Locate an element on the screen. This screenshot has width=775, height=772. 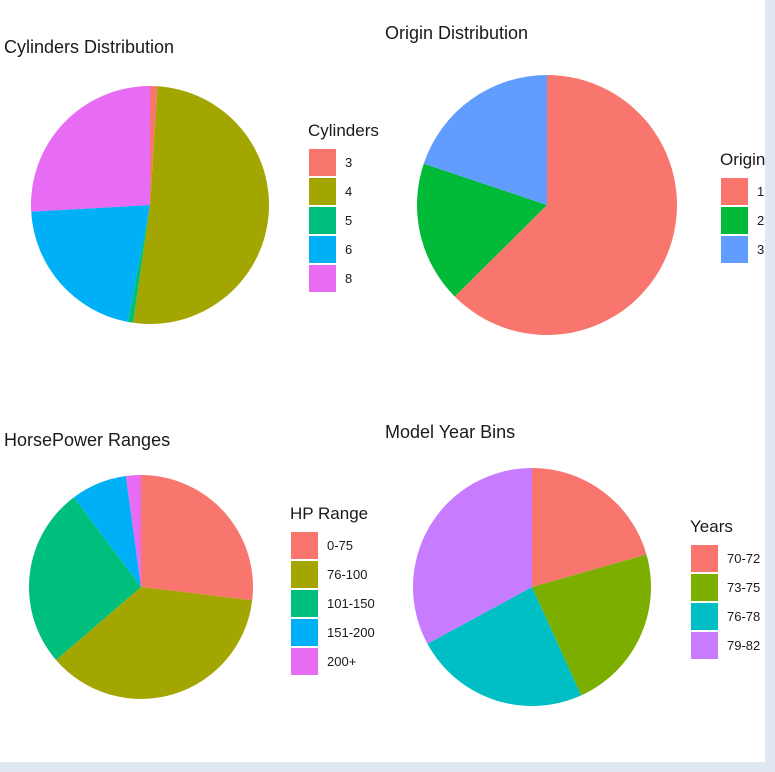
legend-label: 79-82 is located at coordinates (743, 645).